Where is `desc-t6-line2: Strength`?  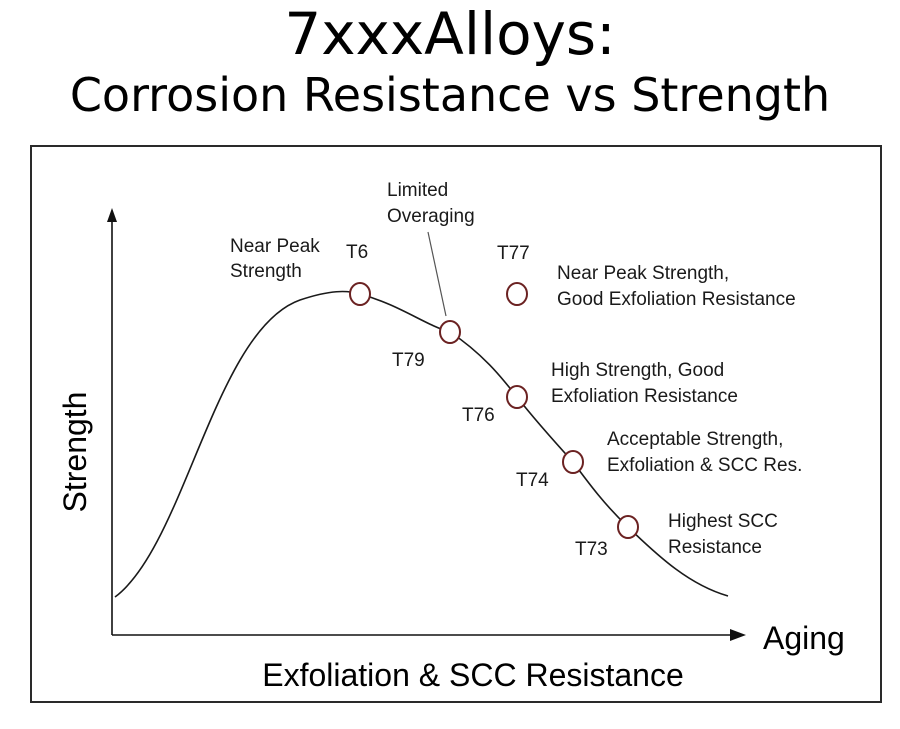 desc-t6-line2: Strength is located at coordinates (266, 271).